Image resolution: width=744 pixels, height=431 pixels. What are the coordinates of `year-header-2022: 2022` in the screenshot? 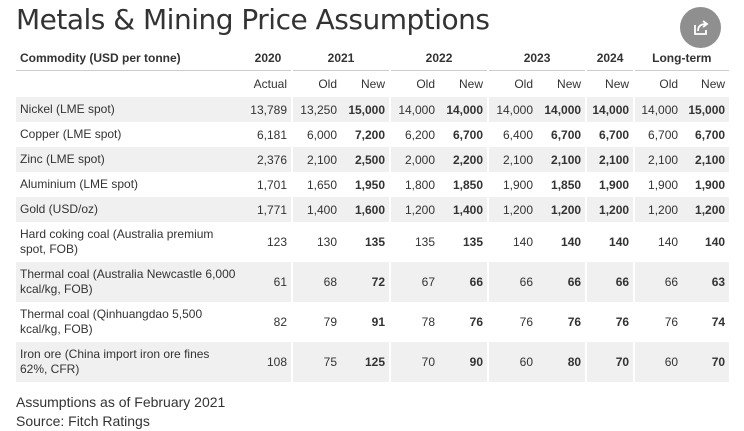 It's located at (439, 58).